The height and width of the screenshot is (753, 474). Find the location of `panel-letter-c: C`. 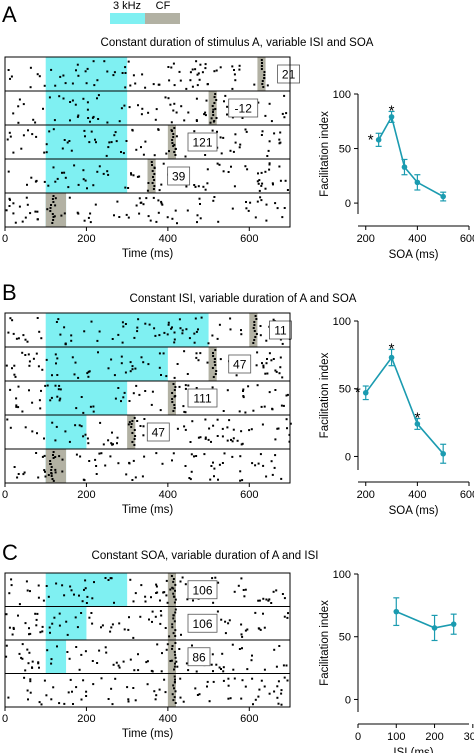

panel-letter-c: C is located at coordinates (10, 552).